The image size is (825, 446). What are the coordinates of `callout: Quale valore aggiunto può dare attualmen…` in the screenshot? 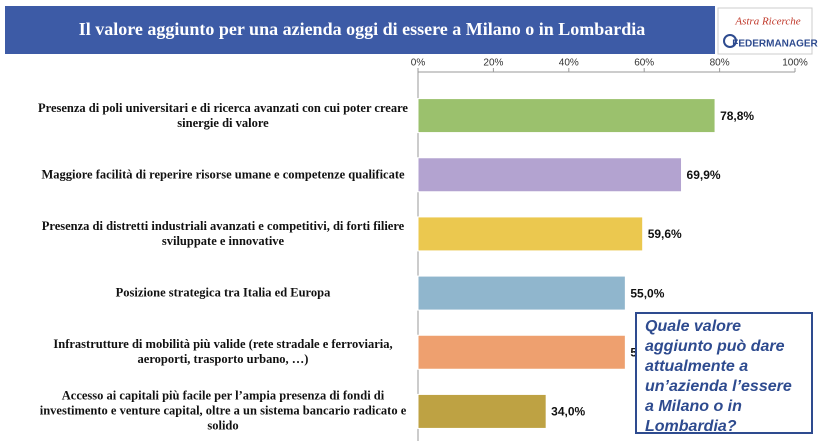 It's located at (724, 373).